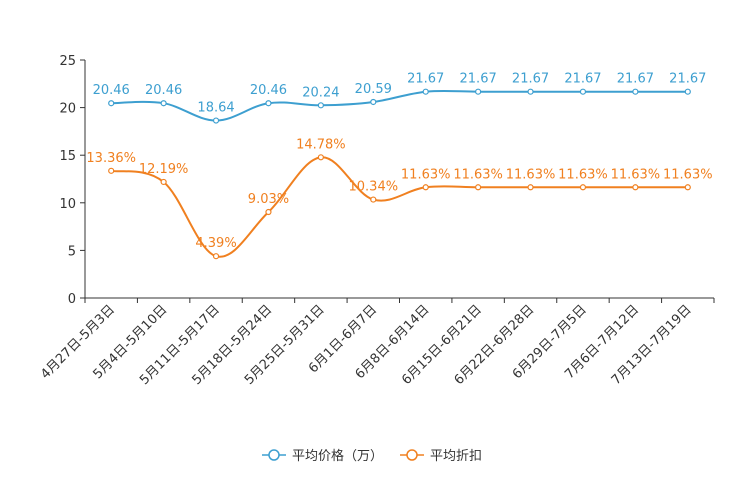 The width and height of the screenshot is (744, 496). Describe the element at coordinates (399, 105) in the screenshot. I see `series-line` at that location.